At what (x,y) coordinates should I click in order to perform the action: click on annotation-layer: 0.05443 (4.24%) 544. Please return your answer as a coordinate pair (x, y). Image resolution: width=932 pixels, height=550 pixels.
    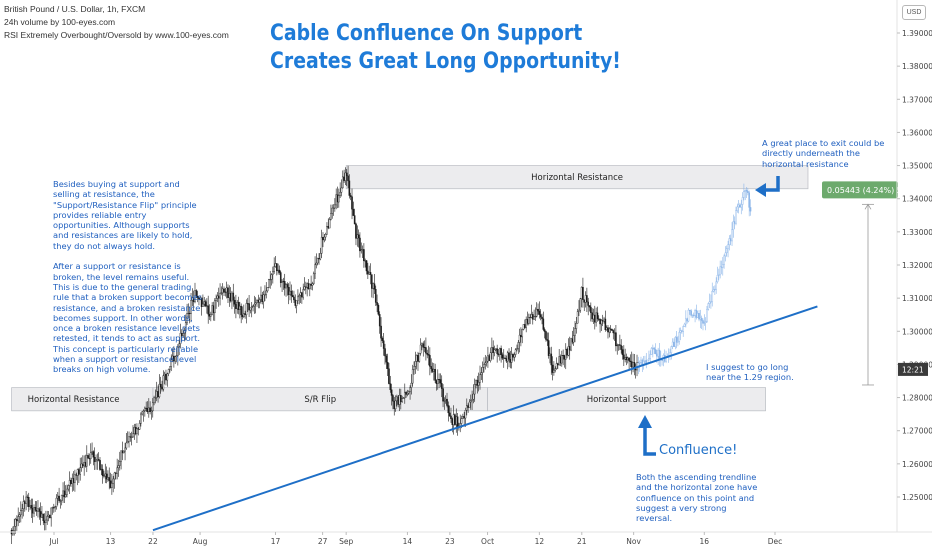
    Looking at the image, I should click on (775, 316).